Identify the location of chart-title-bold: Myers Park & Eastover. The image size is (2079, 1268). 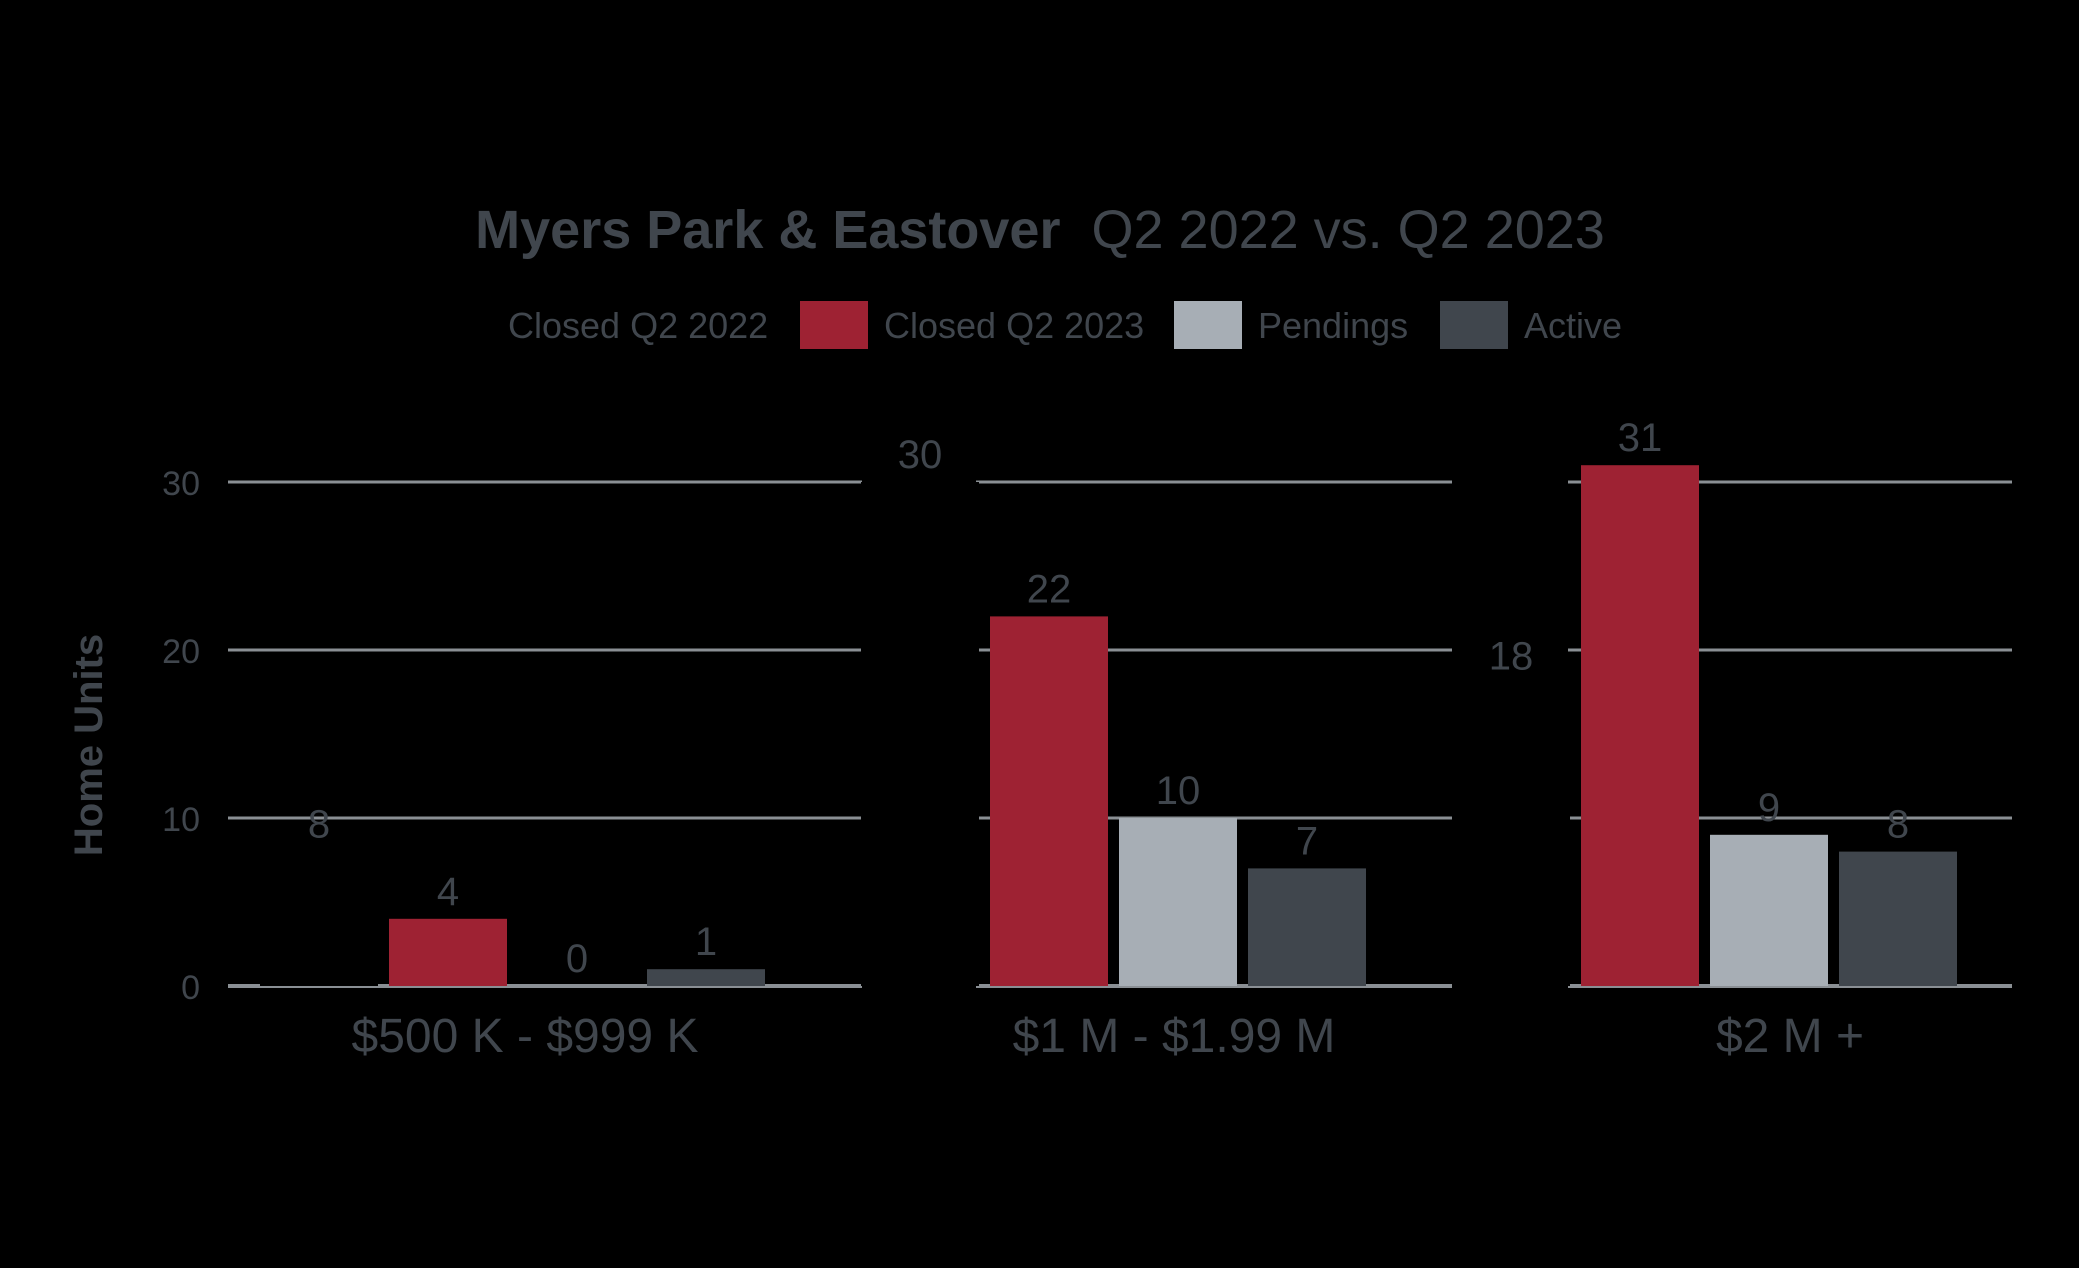
(767, 230).